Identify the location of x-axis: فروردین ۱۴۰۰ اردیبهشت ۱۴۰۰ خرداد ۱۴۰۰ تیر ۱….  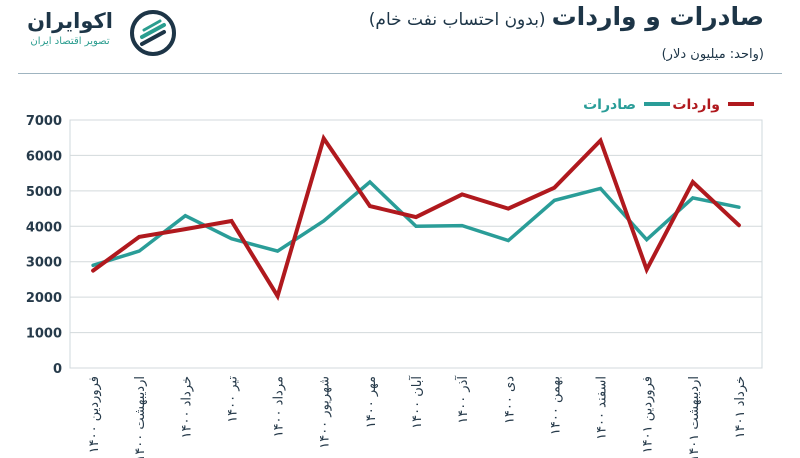
(417, 416).